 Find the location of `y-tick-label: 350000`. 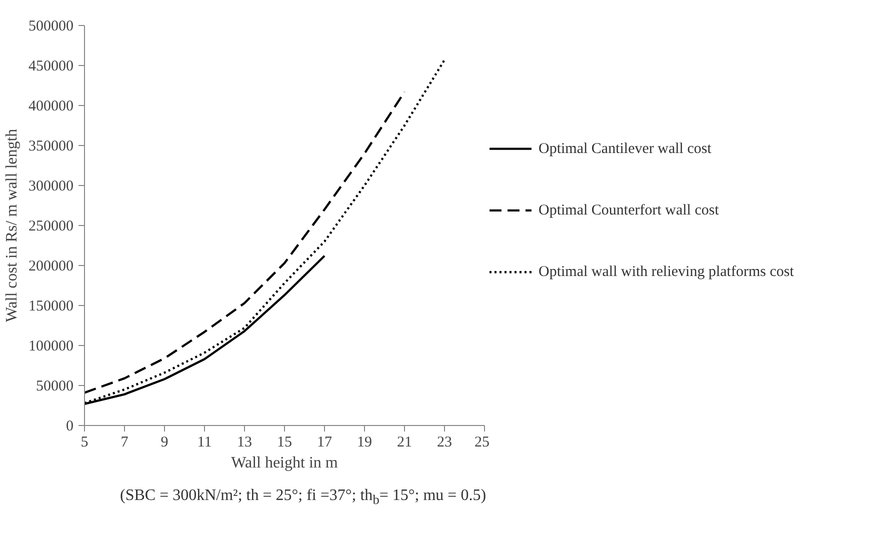

y-tick-label: 350000 is located at coordinates (51, 146).